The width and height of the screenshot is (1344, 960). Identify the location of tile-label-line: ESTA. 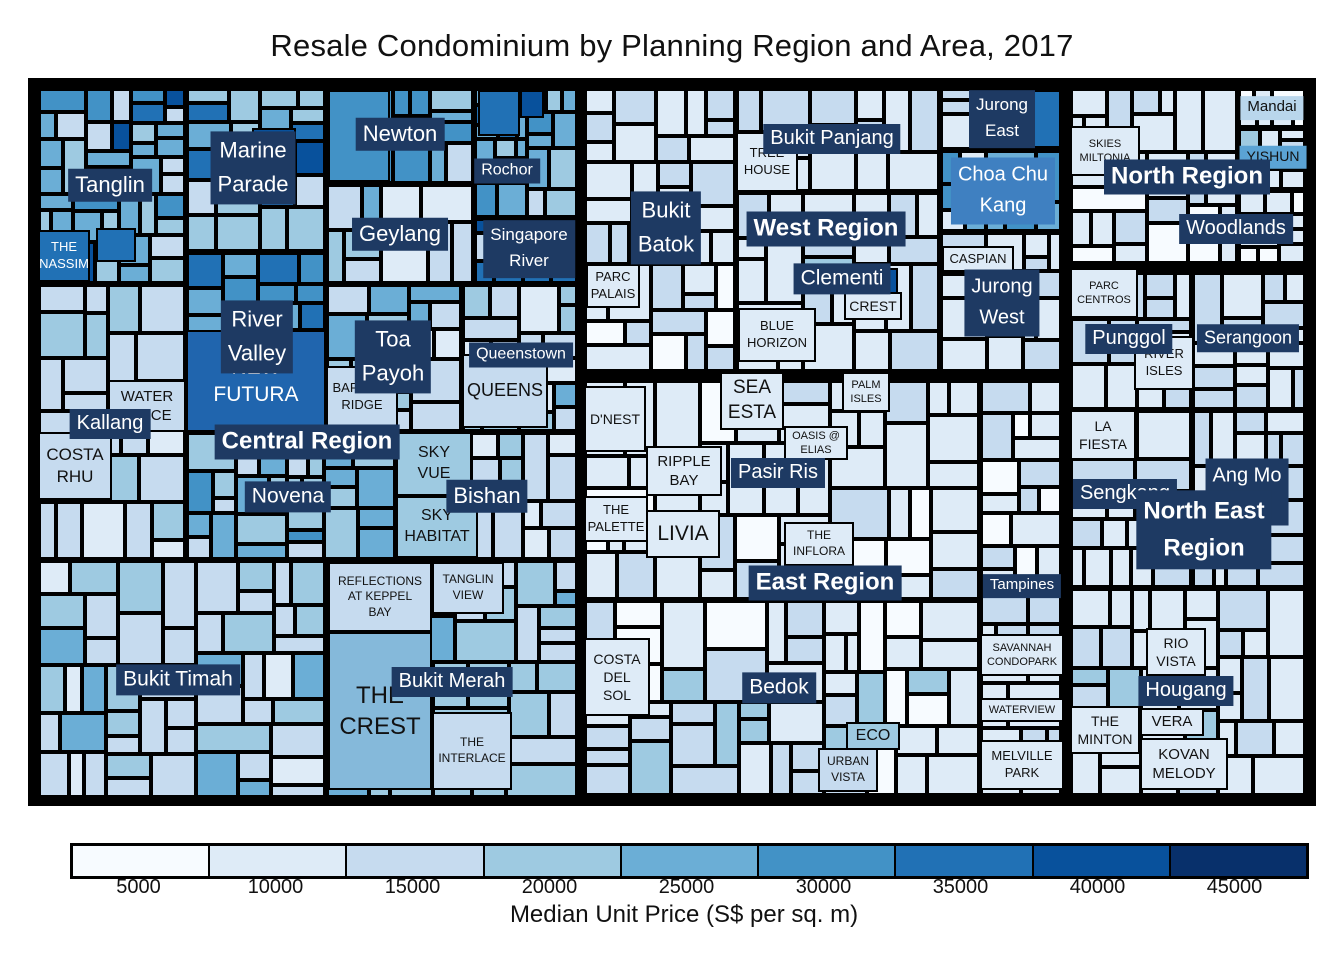
(752, 412).